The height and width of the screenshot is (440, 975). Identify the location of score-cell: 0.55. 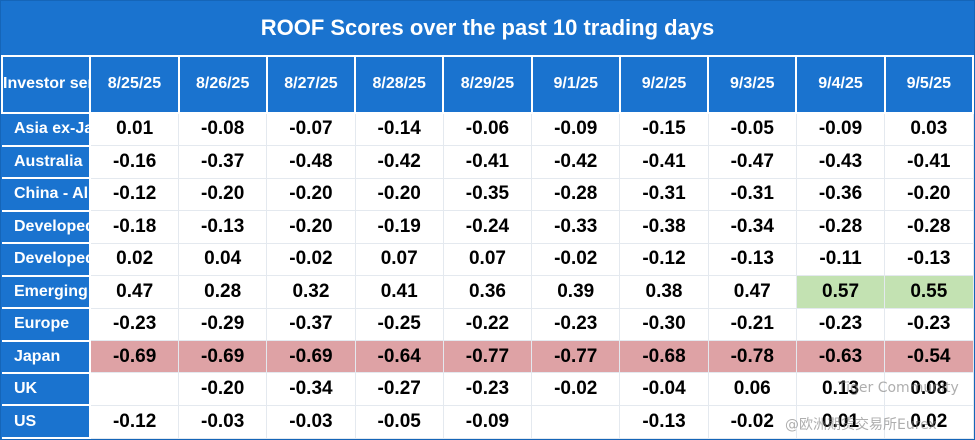
(929, 292).